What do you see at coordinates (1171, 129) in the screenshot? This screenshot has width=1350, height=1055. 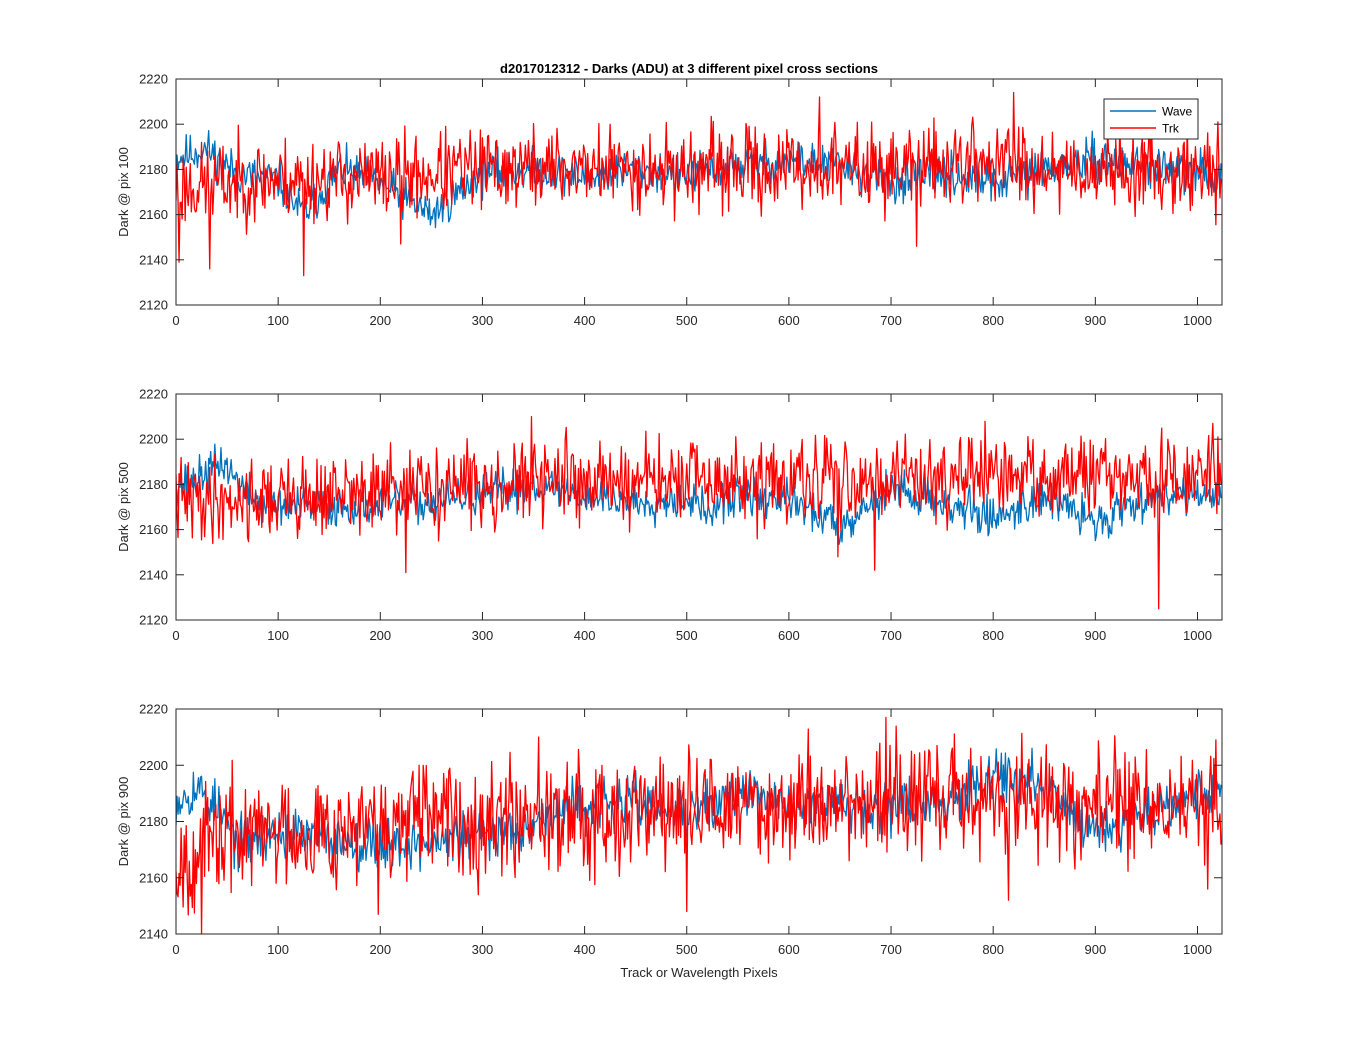 I see `legend-label-trk: Trk` at bounding box center [1171, 129].